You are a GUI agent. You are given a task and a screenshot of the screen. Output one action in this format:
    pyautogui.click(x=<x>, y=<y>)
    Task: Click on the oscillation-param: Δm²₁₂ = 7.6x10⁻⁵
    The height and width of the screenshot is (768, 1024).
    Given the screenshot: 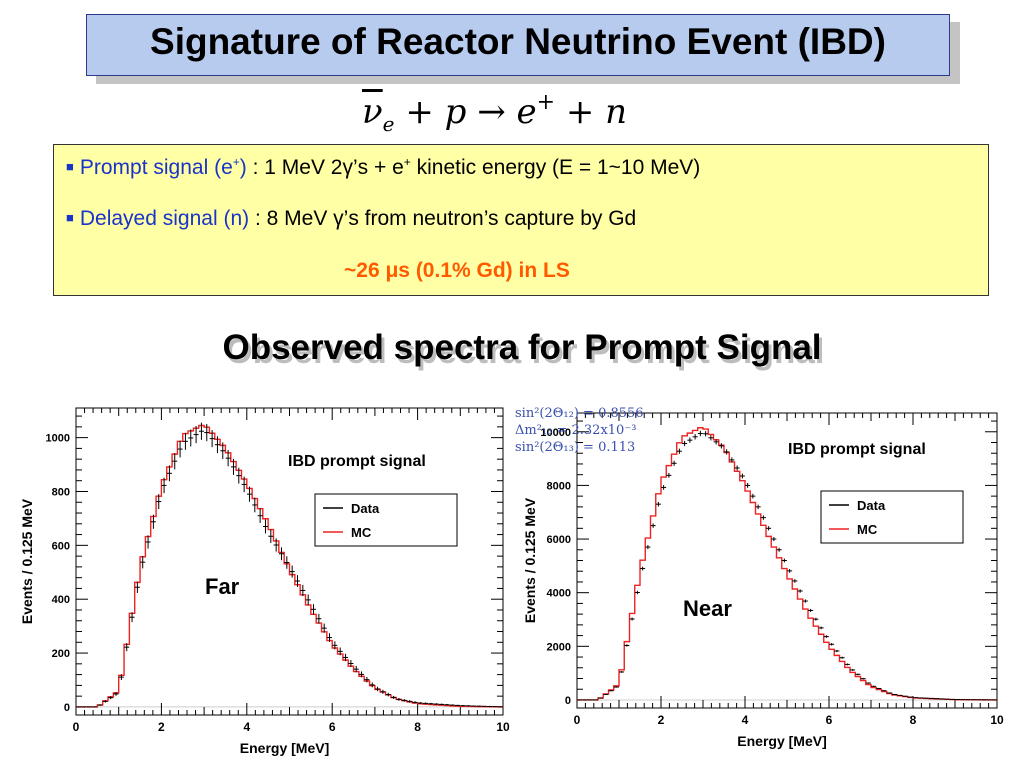 What is the action you would take?
    pyautogui.click(x=571, y=402)
    